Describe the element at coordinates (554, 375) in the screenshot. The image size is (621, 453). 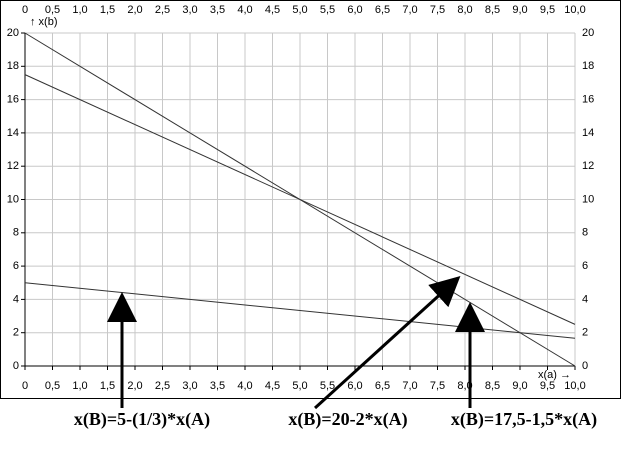
I see `x-axis-label: x(a) →` at that location.